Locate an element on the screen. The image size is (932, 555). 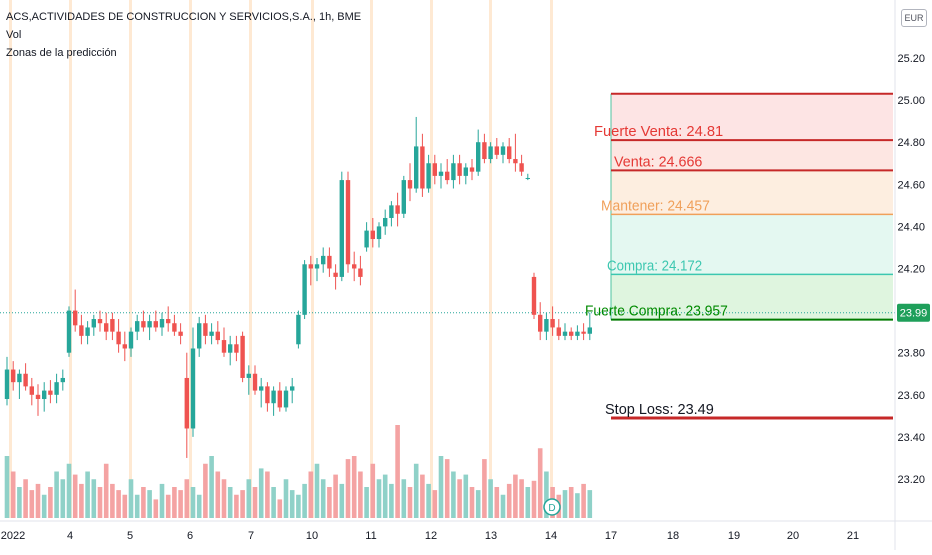
time-tick-label: 6 is located at coordinates (190, 536).